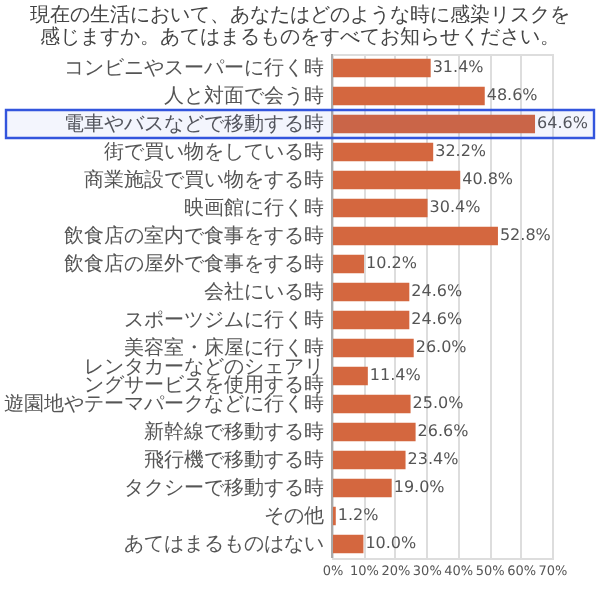  What do you see at coordinates (395, 375) in the screenshot?
I see `data-label: 11.4%` at bounding box center [395, 375].